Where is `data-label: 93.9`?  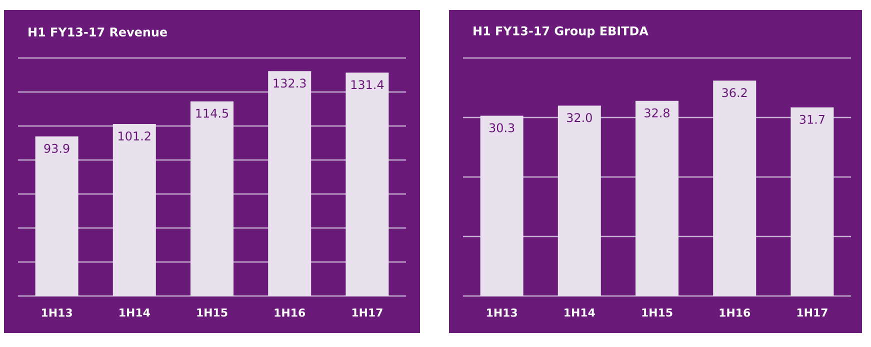
data-label: 93.9 is located at coordinates (57, 148).